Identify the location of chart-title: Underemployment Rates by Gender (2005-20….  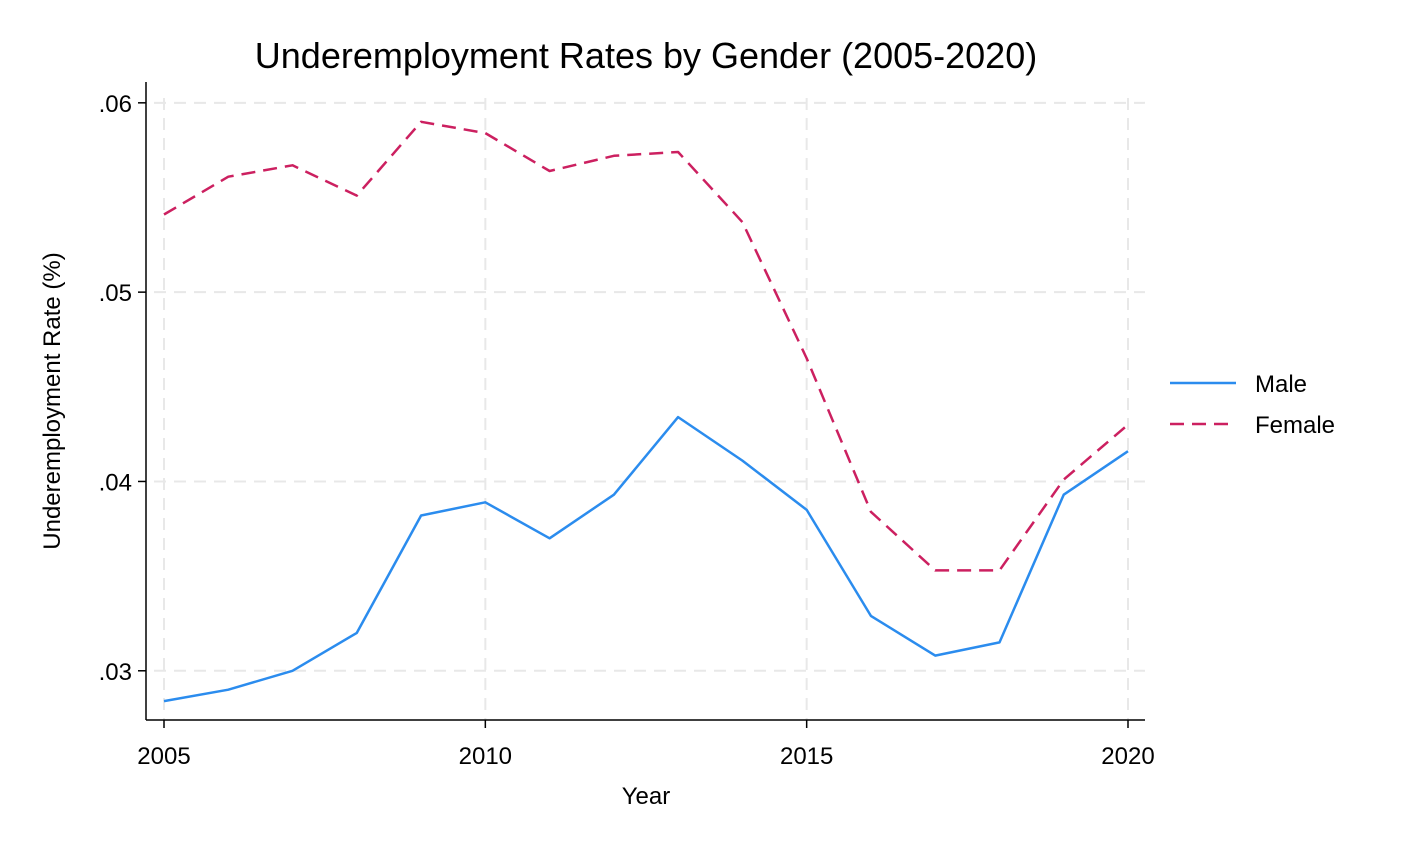
(646, 55).